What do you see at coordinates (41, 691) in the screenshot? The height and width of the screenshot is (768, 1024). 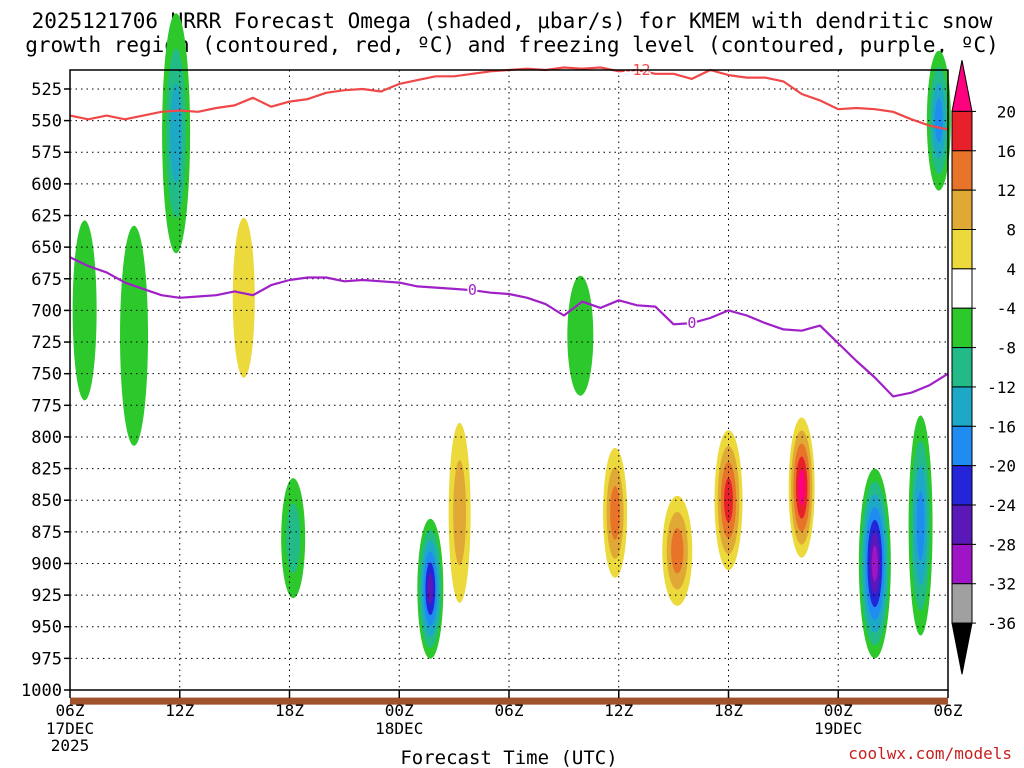 I see `y-tick-label-19: 1000` at bounding box center [41, 691].